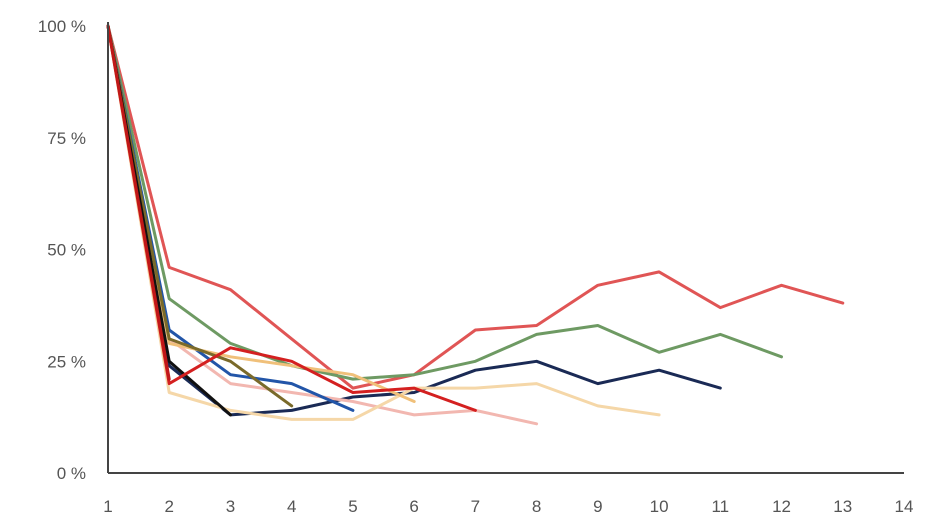 The width and height of the screenshot is (934, 519). What do you see at coordinates (720, 506) in the screenshot?
I see `x-tick-label: 11` at bounding box center [720, 506].